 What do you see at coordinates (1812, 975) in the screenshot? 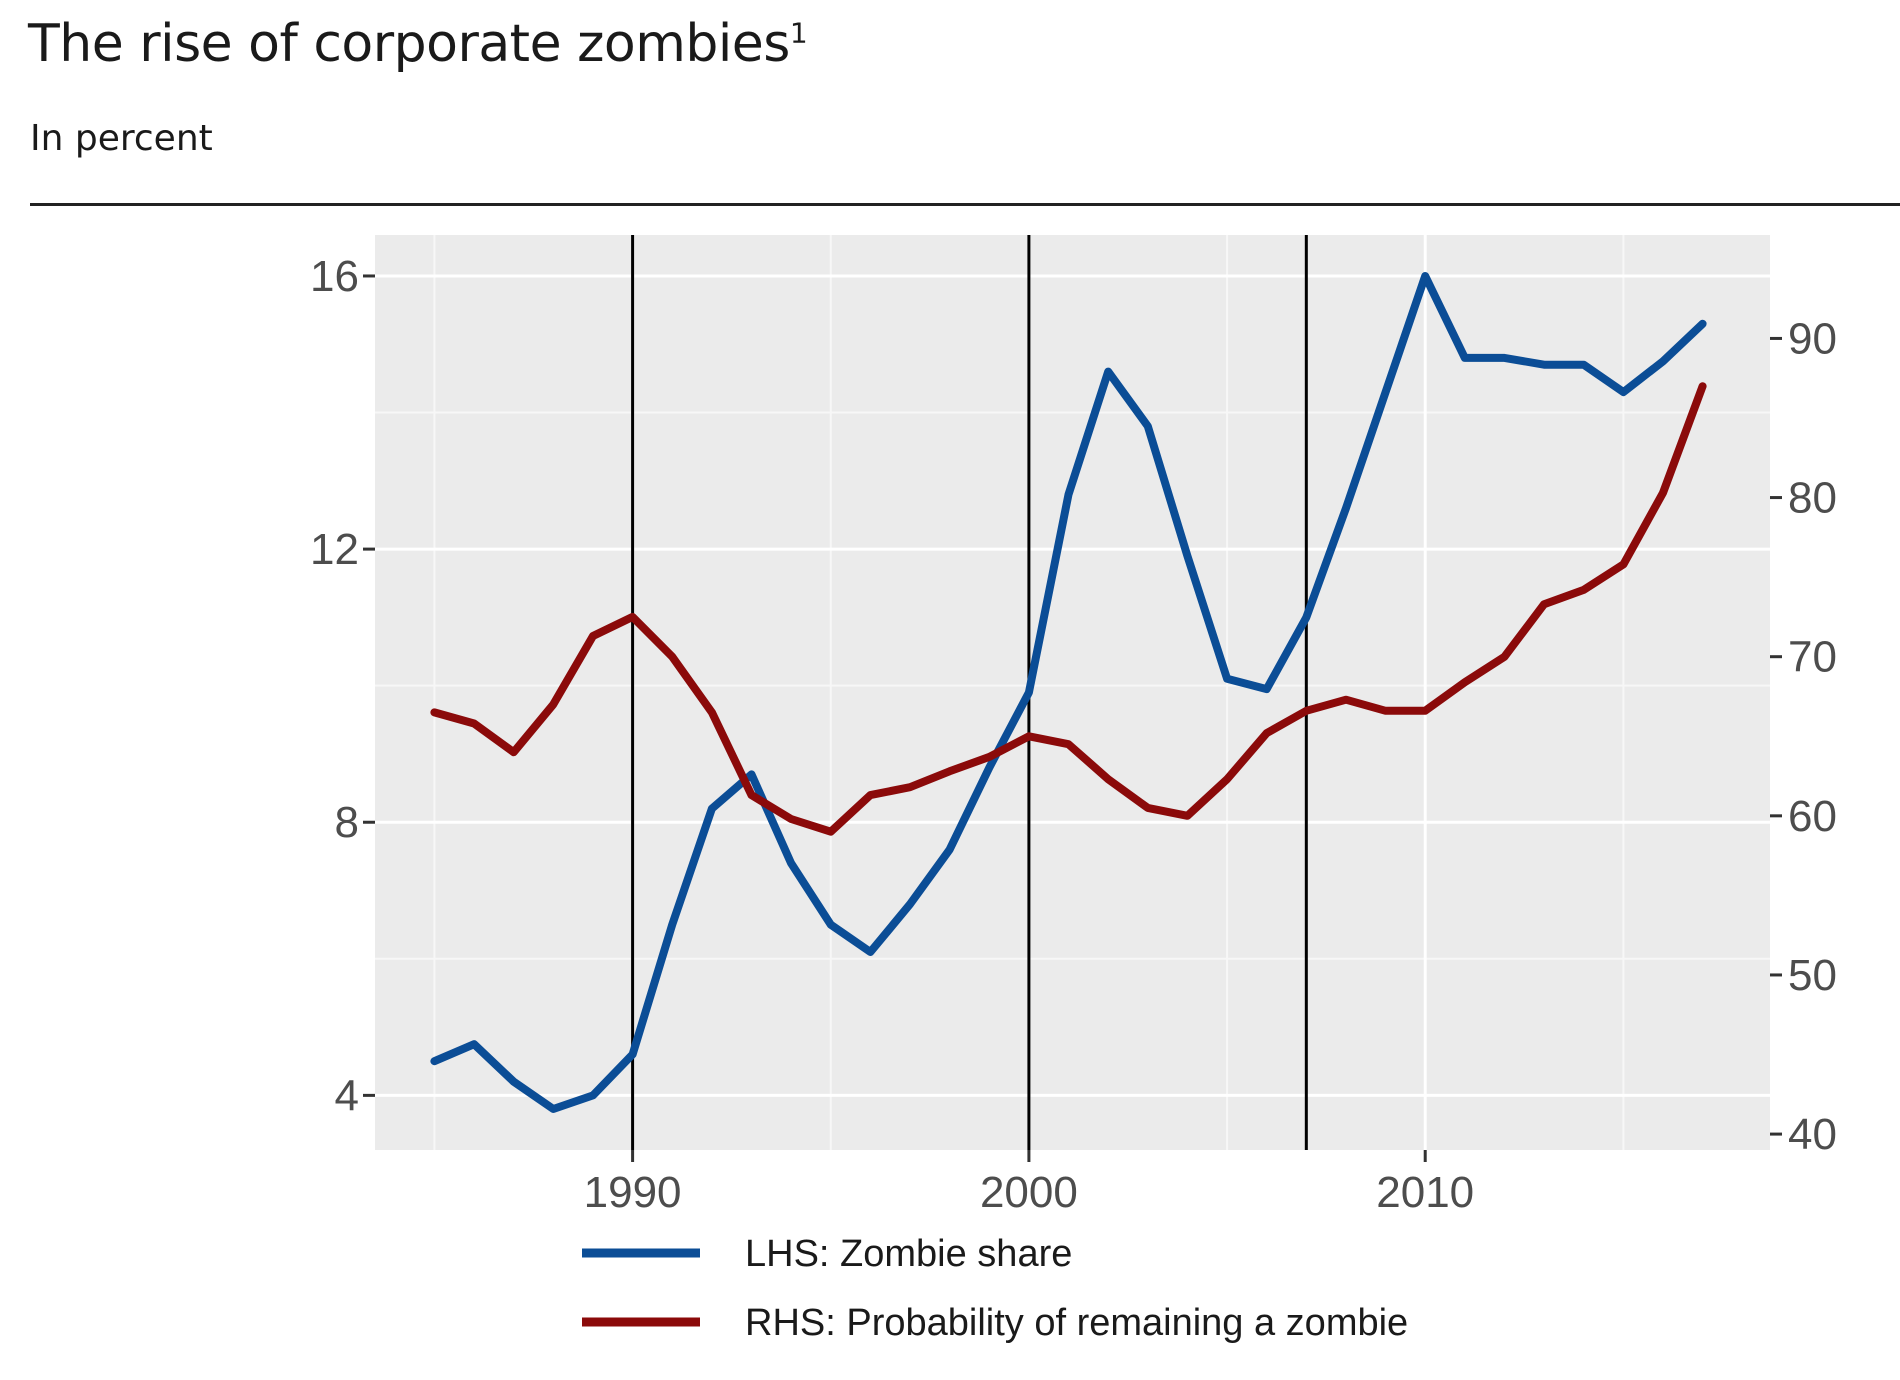
I see `right-tick-label: 50` at bounding box center [1812, 975].